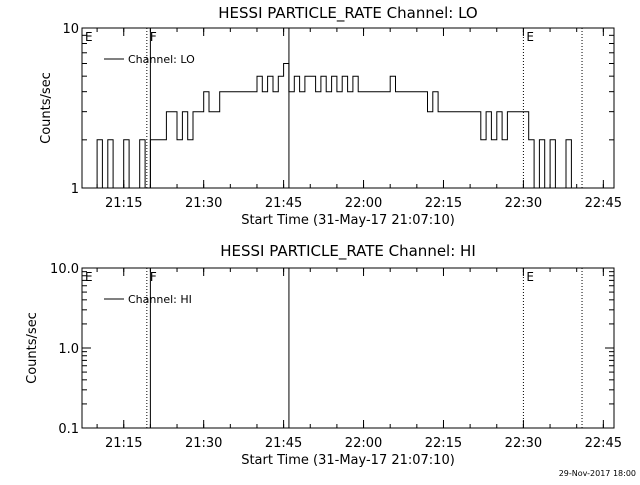 This screenshot has width=640, height=485. Describe the element at coordinates (161, 59) in the screenshot. I see `legend-label: Channel: LO` at that location.